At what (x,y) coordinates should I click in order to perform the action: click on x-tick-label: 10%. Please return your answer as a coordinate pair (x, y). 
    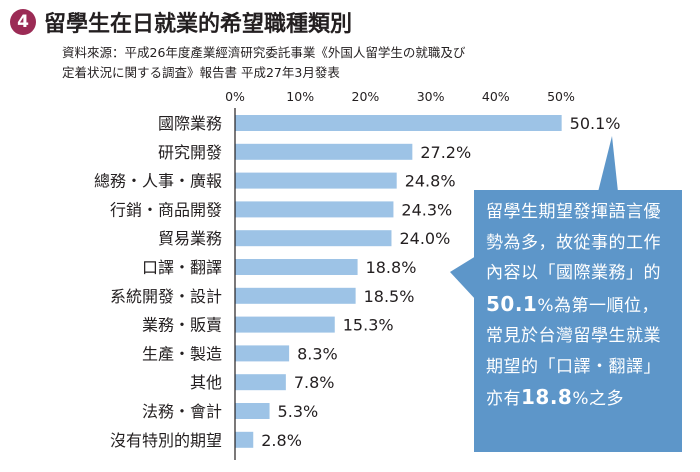
    Looking at the image, I should click on (300, 96).